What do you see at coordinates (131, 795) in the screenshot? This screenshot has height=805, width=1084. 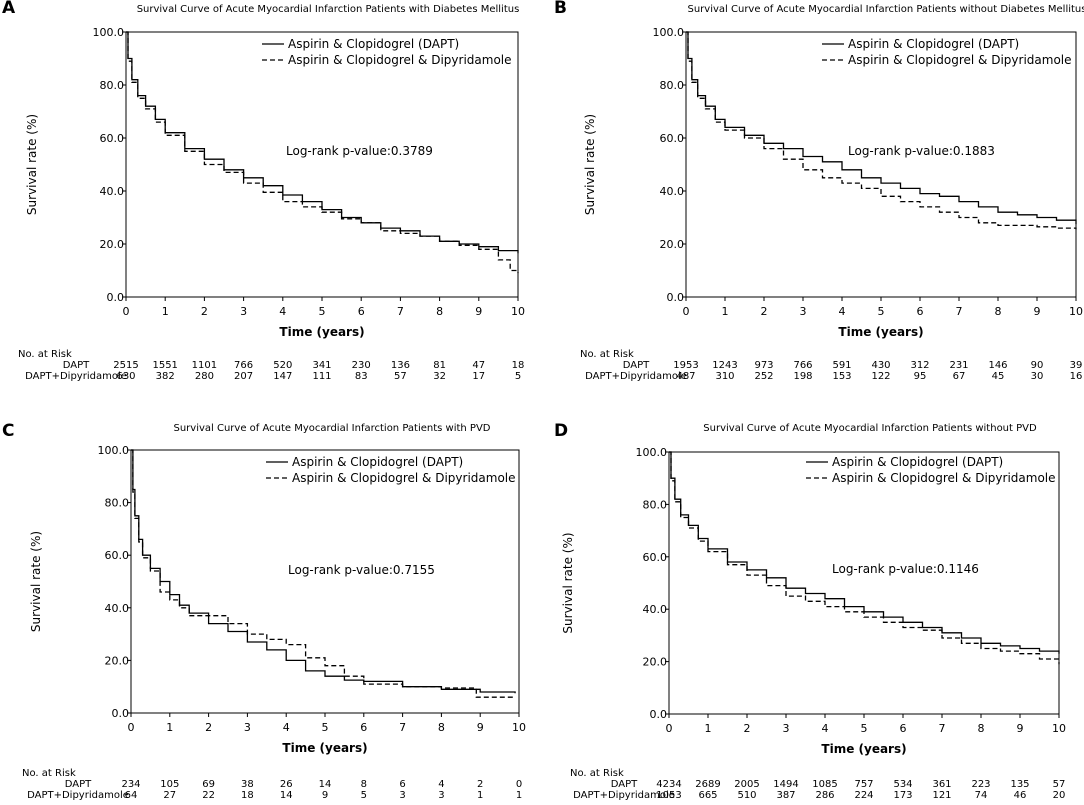 I see `risk-value: 64` at bounding box center [131, 795].